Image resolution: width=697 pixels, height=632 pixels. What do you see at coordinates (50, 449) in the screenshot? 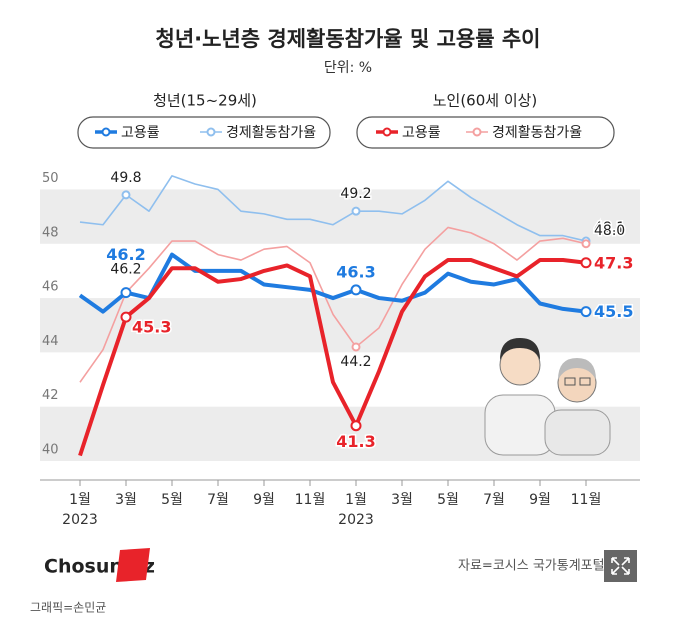
I see `y-tick-label: 40` at bounding box center [50, 449].